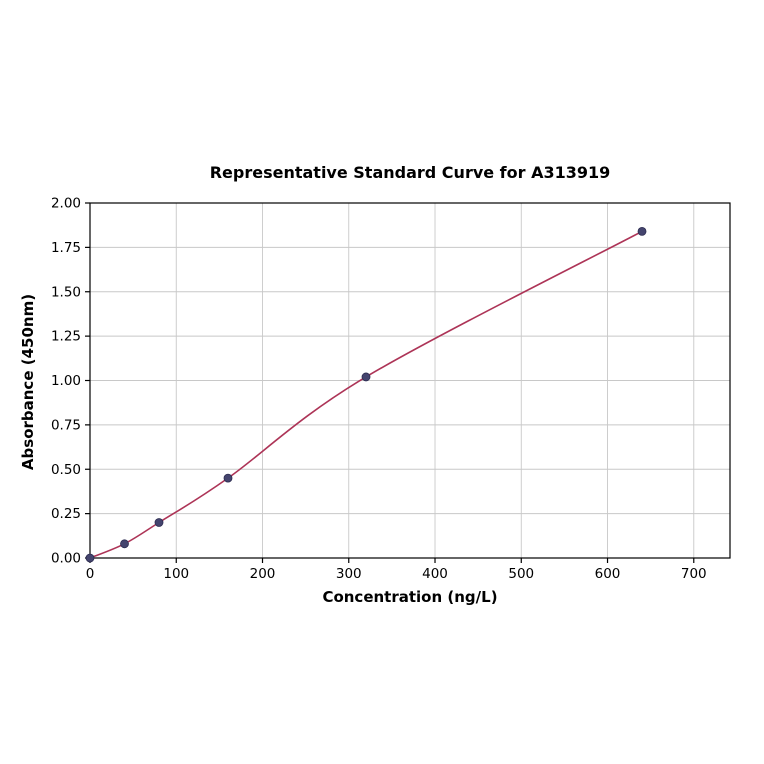  What do you see at coordinates (66, 292) in the screenshot?
I see `y-tick-label: 1.50` at bounding box center [66, 292].